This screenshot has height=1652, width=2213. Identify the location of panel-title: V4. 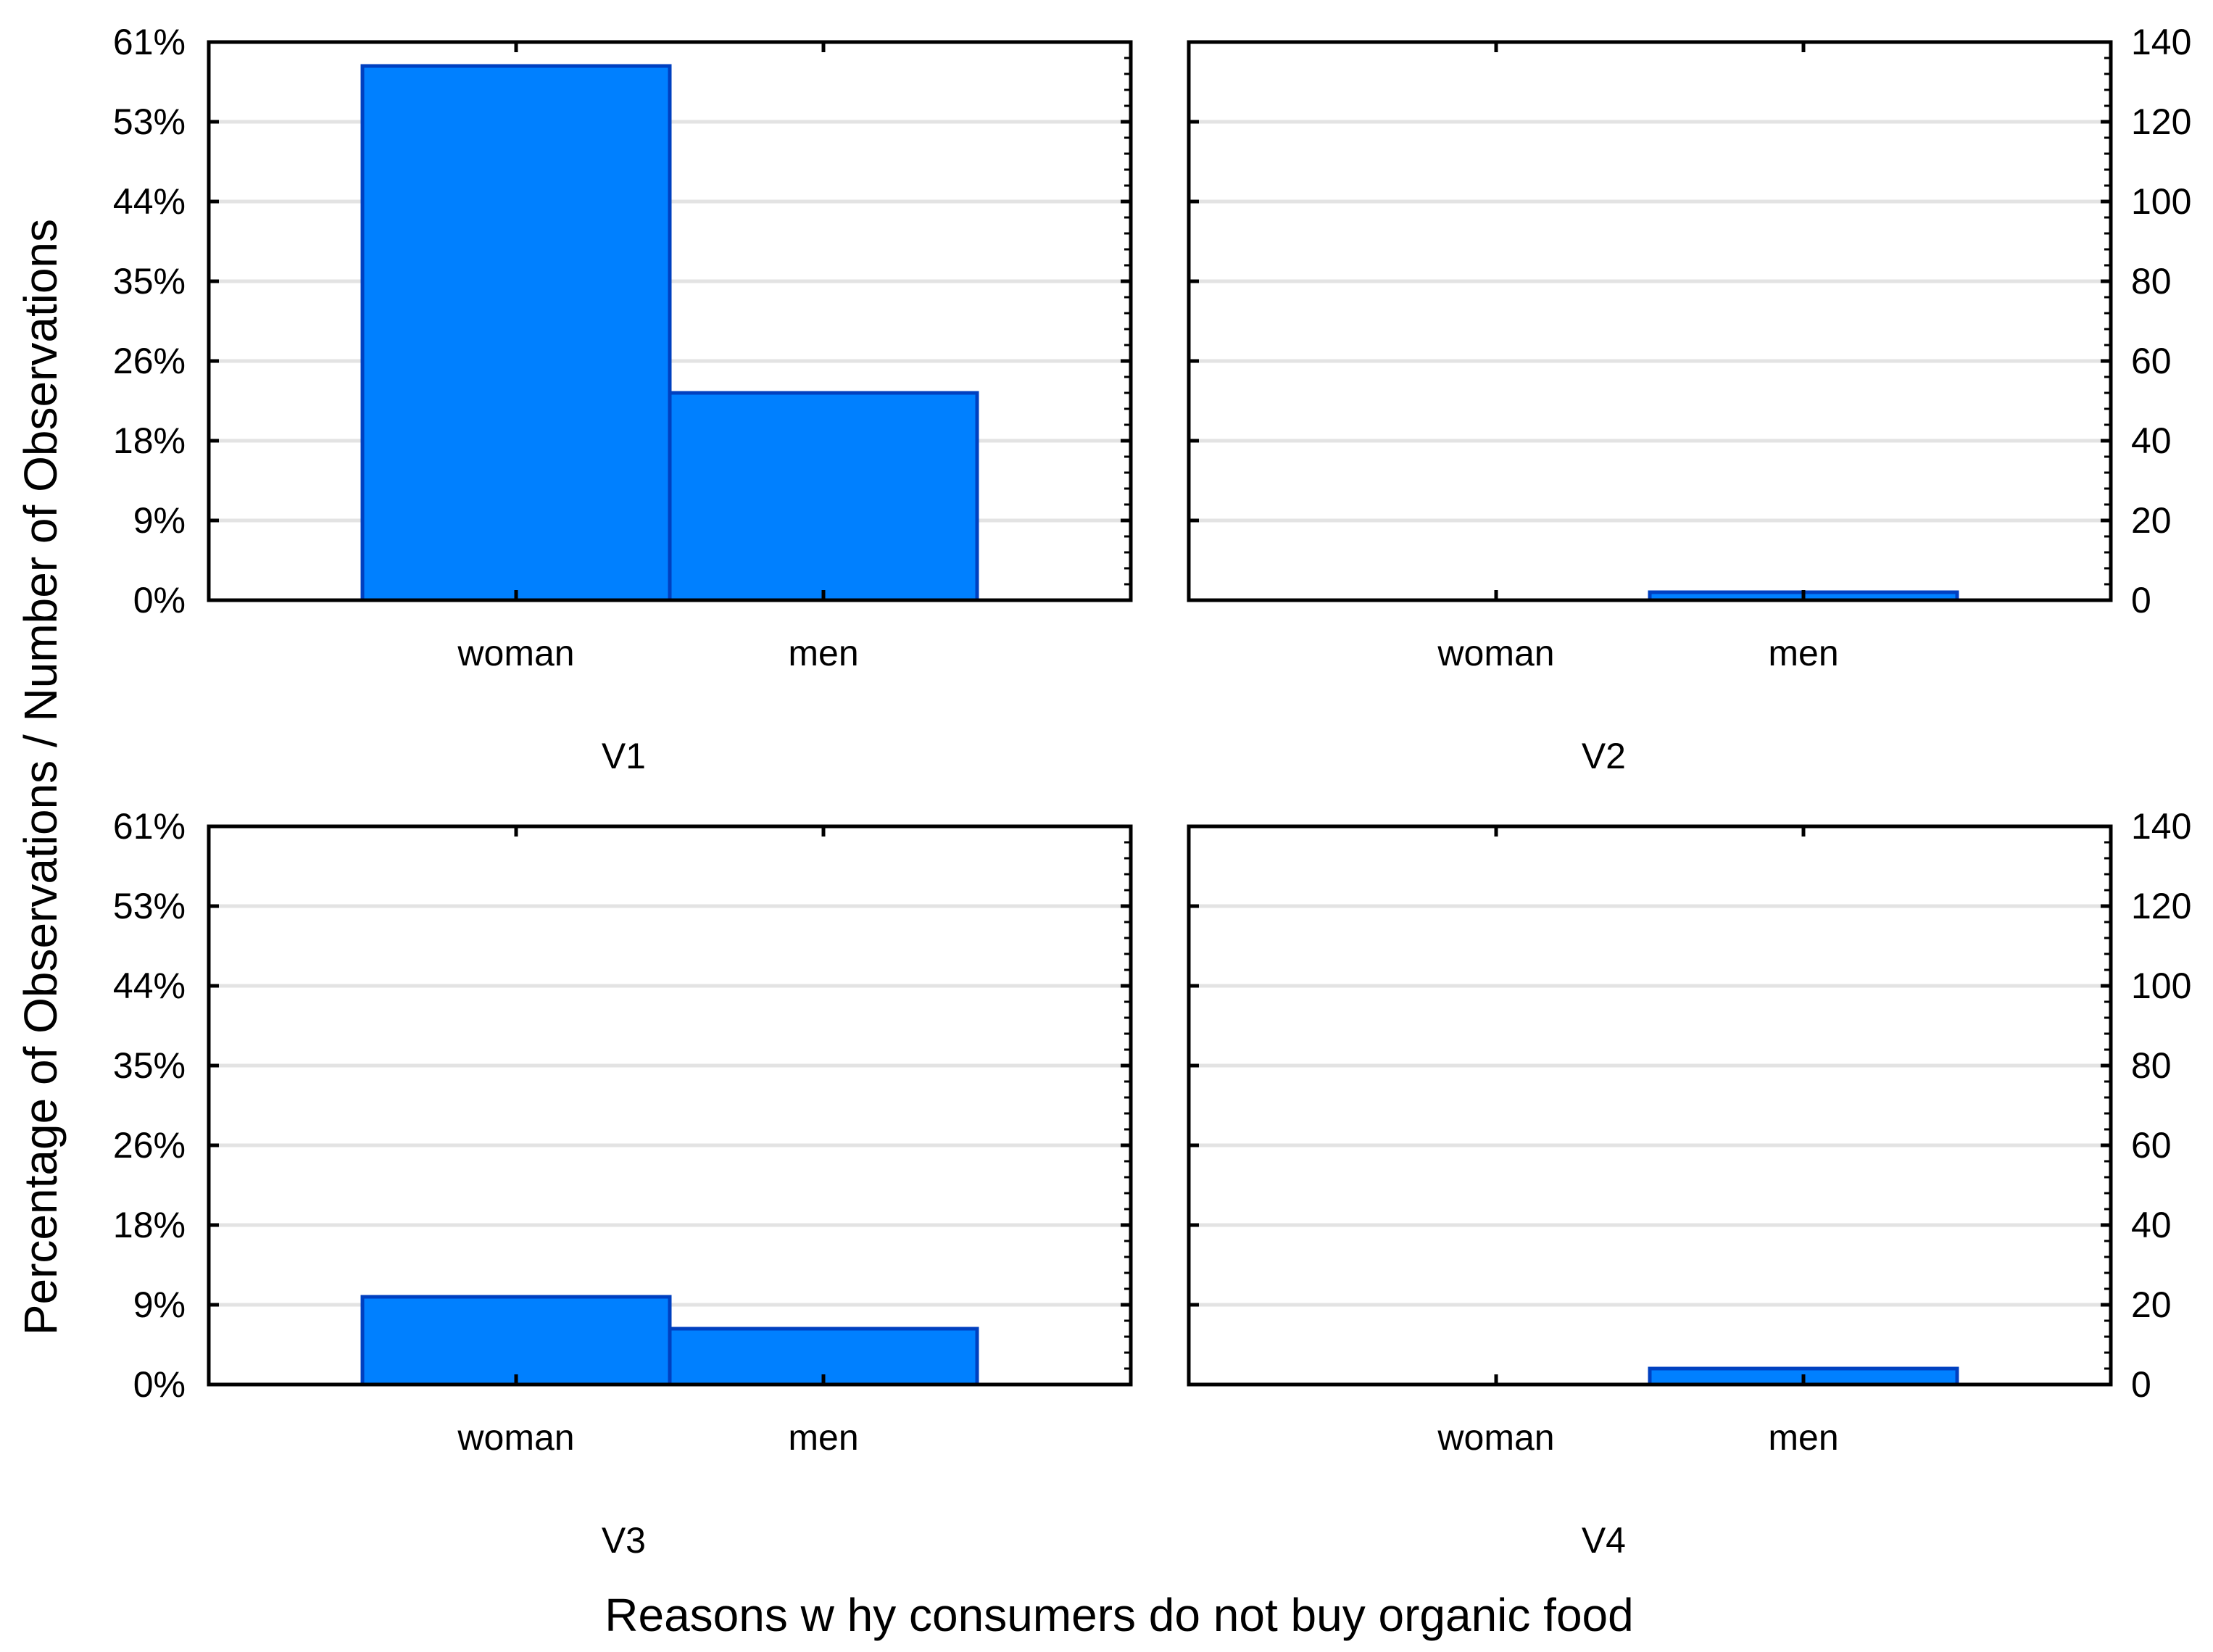
(1604, 1540).